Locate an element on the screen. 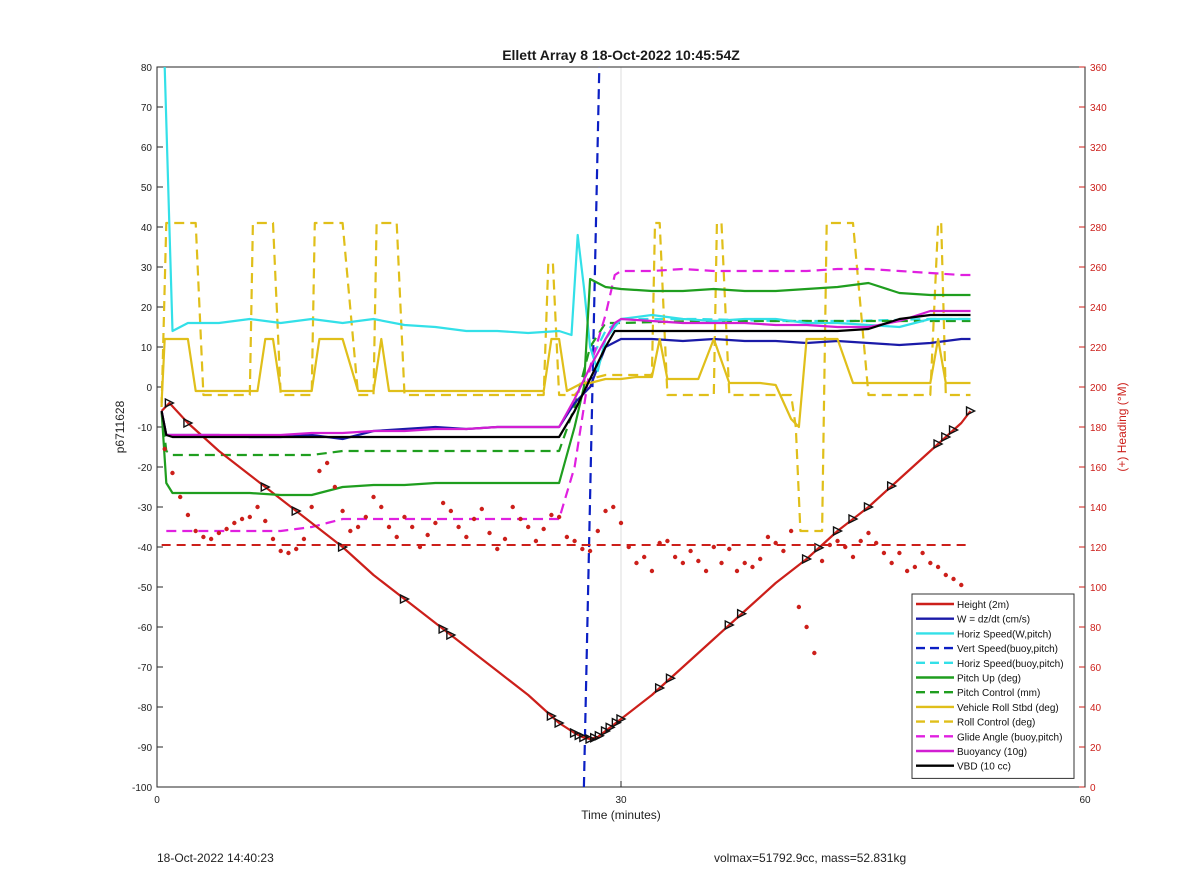 The height and width of the screenshot is (885, 1200). y2-tick-label: 340 is located at coordinates (1098, 108).